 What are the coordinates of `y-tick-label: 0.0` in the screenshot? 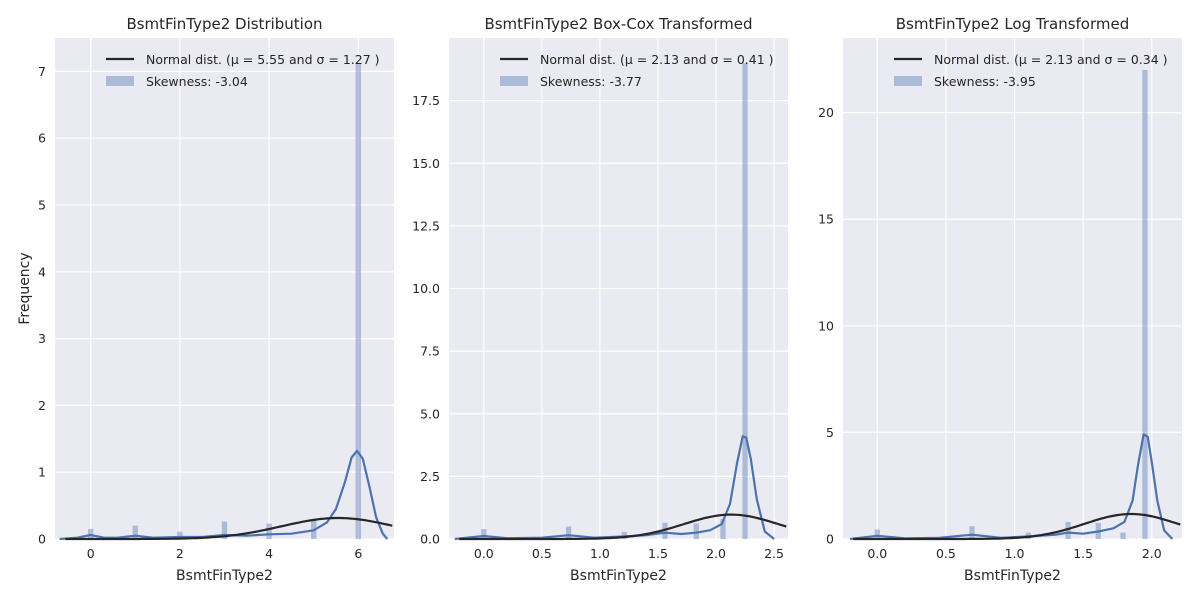 It's located at (430, 539).